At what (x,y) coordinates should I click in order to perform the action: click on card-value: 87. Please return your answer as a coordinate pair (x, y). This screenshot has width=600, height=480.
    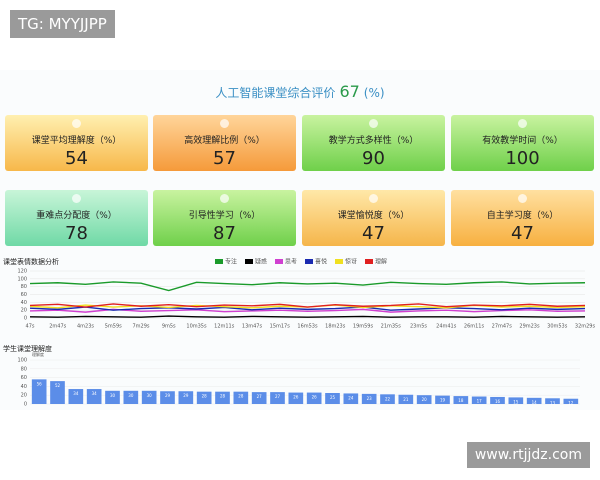
    Looking at the image, I should click on (224, 233).